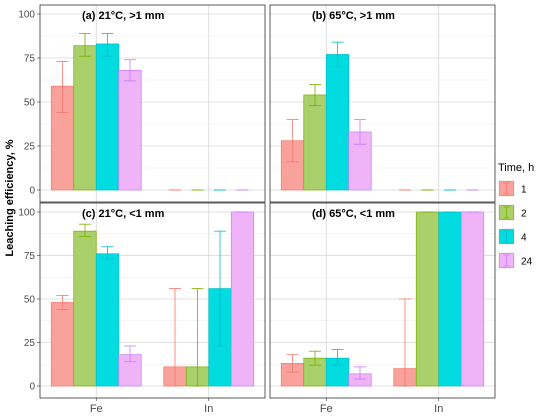 Image resolution: width=550 pixels, height=417 pixels. What do you see at coordinates (123, 16) in the screenshot?
I see `panel-title: (a) 21°C, >1 mm` at bounding box center [123, 16].